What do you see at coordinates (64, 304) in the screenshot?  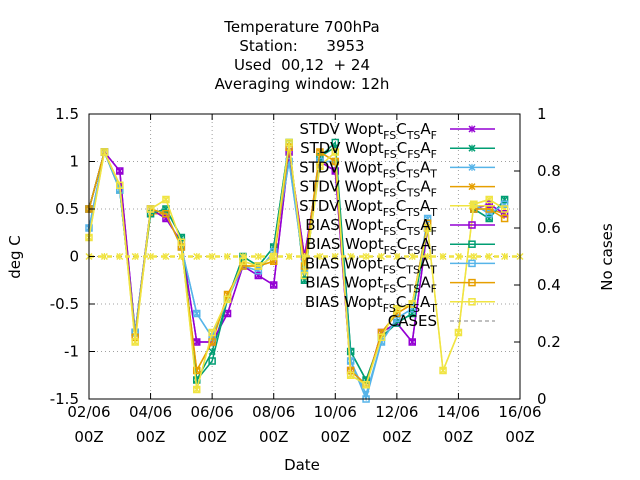 I see `y-tick-label: -0.5` at bounding box center [64, 304].